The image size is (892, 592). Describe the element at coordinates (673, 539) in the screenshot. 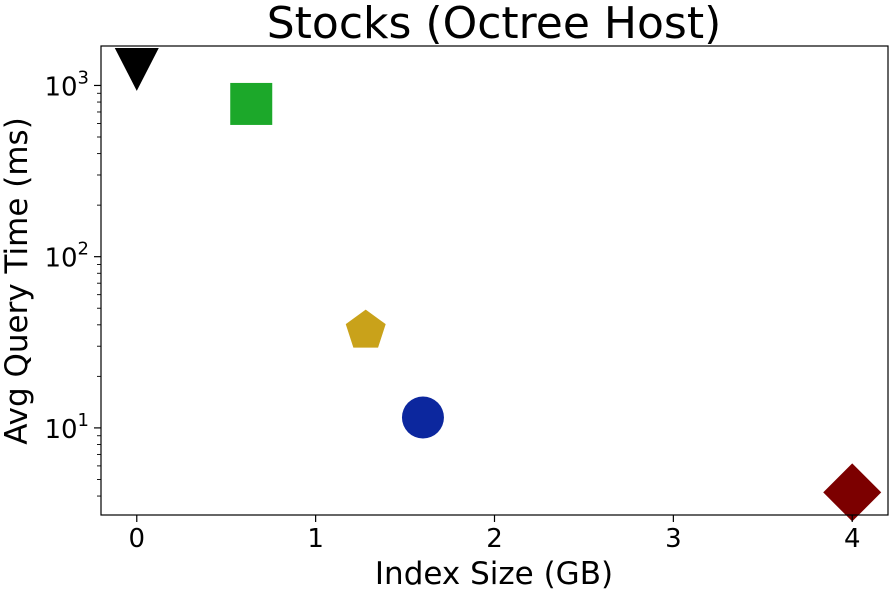

I see `x-tick-label: 3` at that location.